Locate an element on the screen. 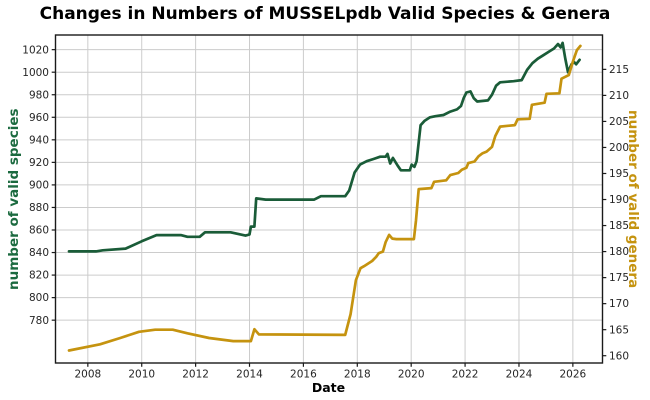 This screenshot has width=650, height=400. x-tick-label: 2014 is located at coordinates (249, 375).